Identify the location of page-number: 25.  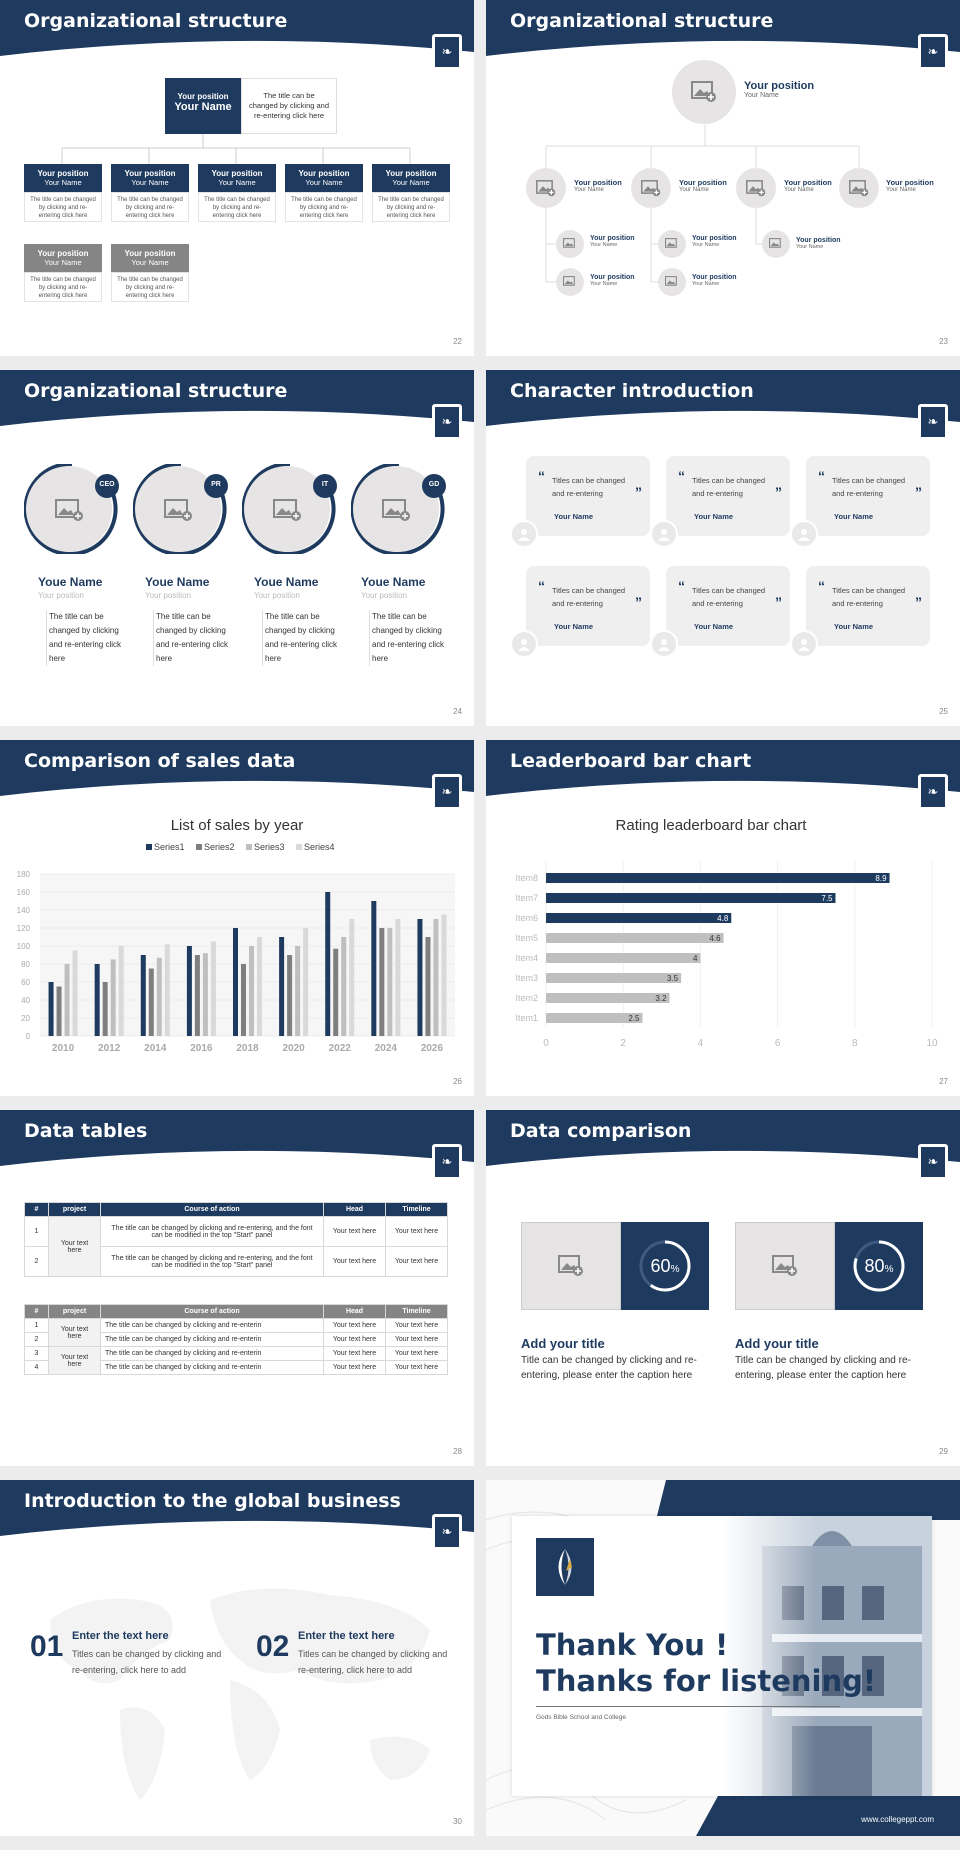
(943, 711).